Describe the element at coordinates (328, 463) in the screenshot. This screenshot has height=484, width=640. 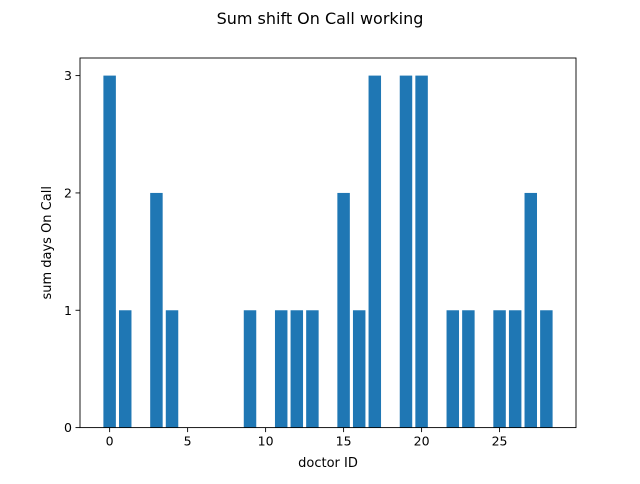
I see `x-axis-label: doctor ID` at that location.